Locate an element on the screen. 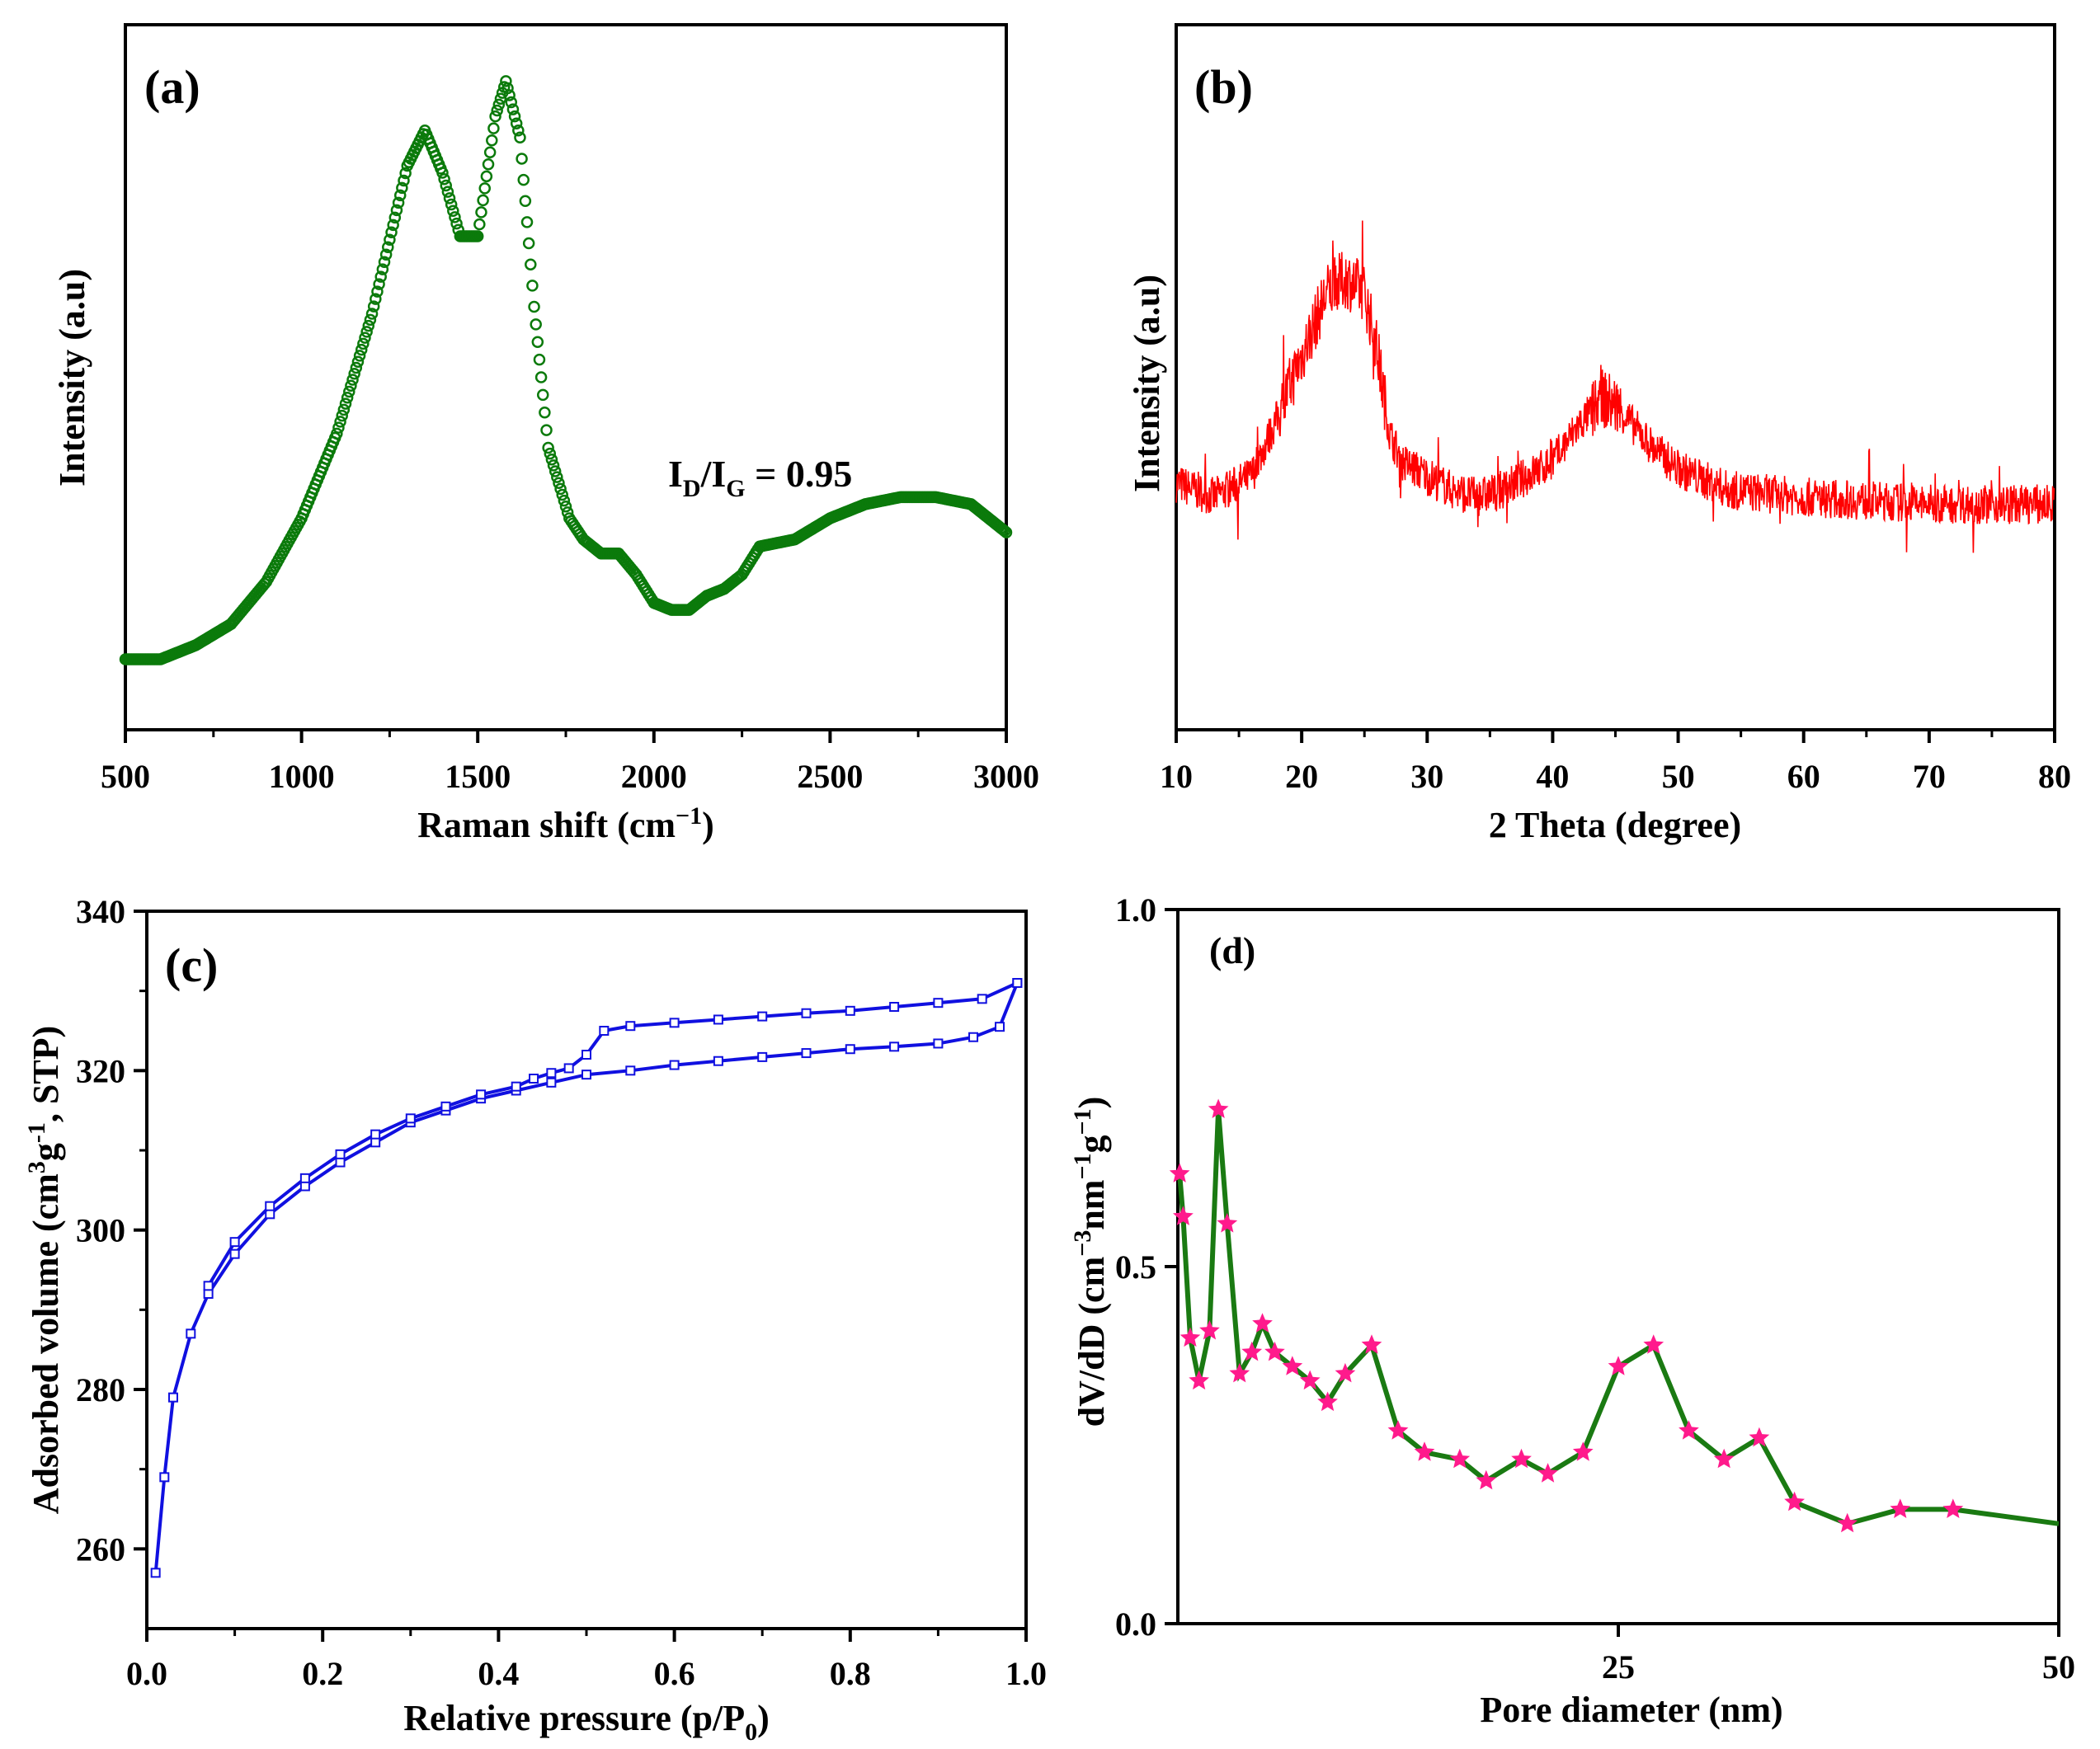 This screenshot has height=1749, width=2100. panel-b-x-tick-label: 30 is located at coordinates (1426, 776).